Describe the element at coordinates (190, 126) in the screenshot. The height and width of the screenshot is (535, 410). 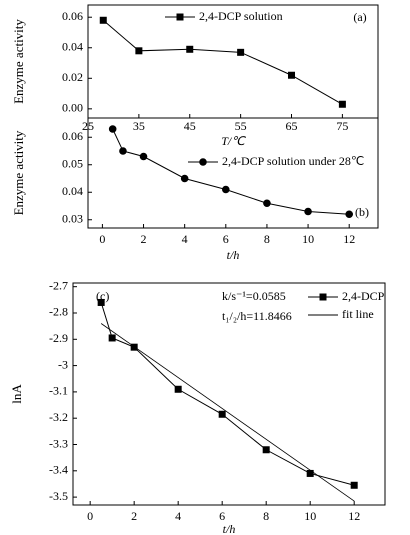
I see `x-tick-label: 45` at that location.